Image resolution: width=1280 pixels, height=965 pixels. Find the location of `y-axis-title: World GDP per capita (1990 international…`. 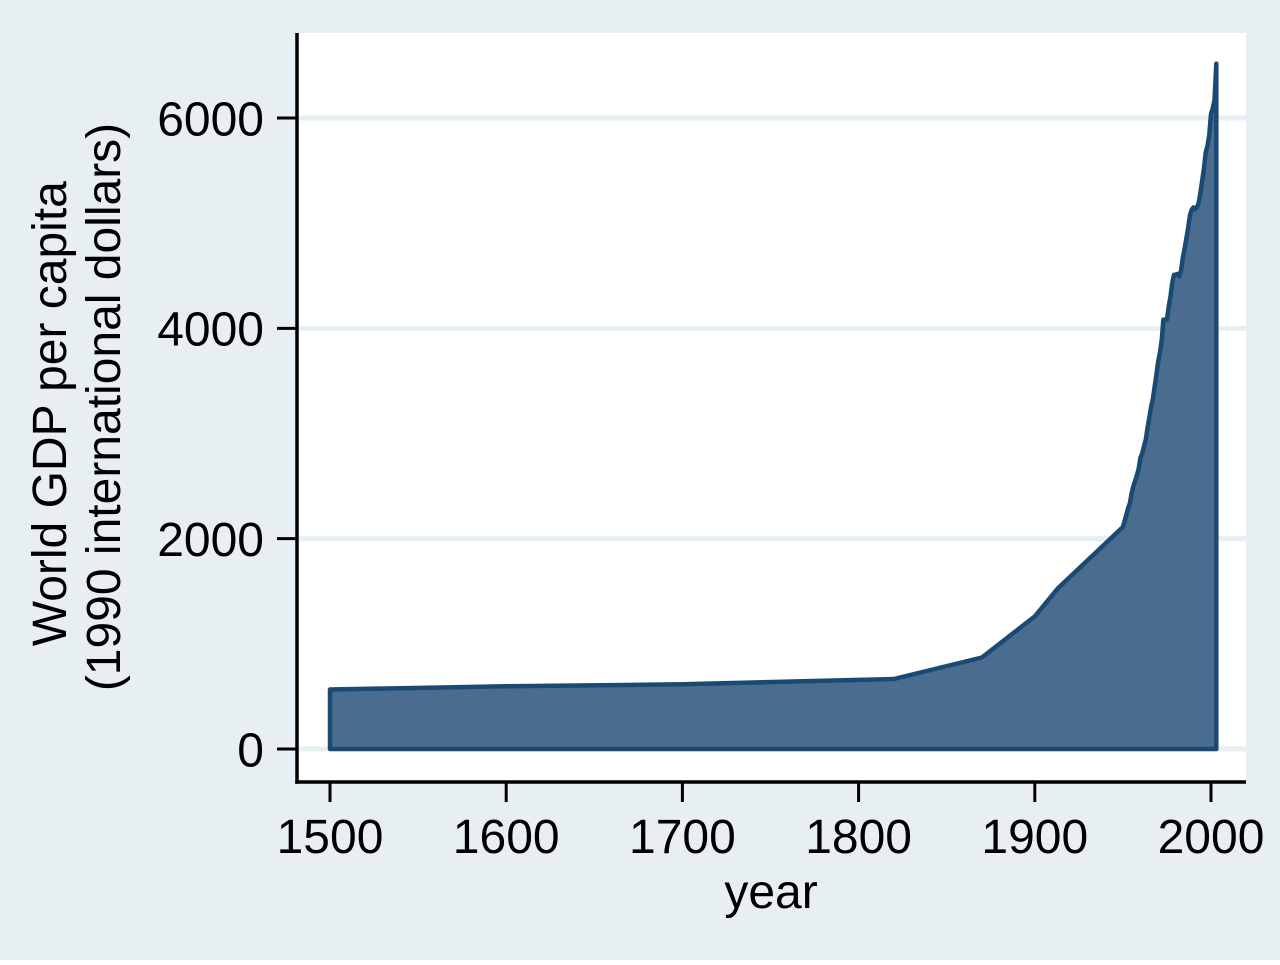

y-axis-title: World GDP per capita (1990 international… is located at coordinates (77, 407).